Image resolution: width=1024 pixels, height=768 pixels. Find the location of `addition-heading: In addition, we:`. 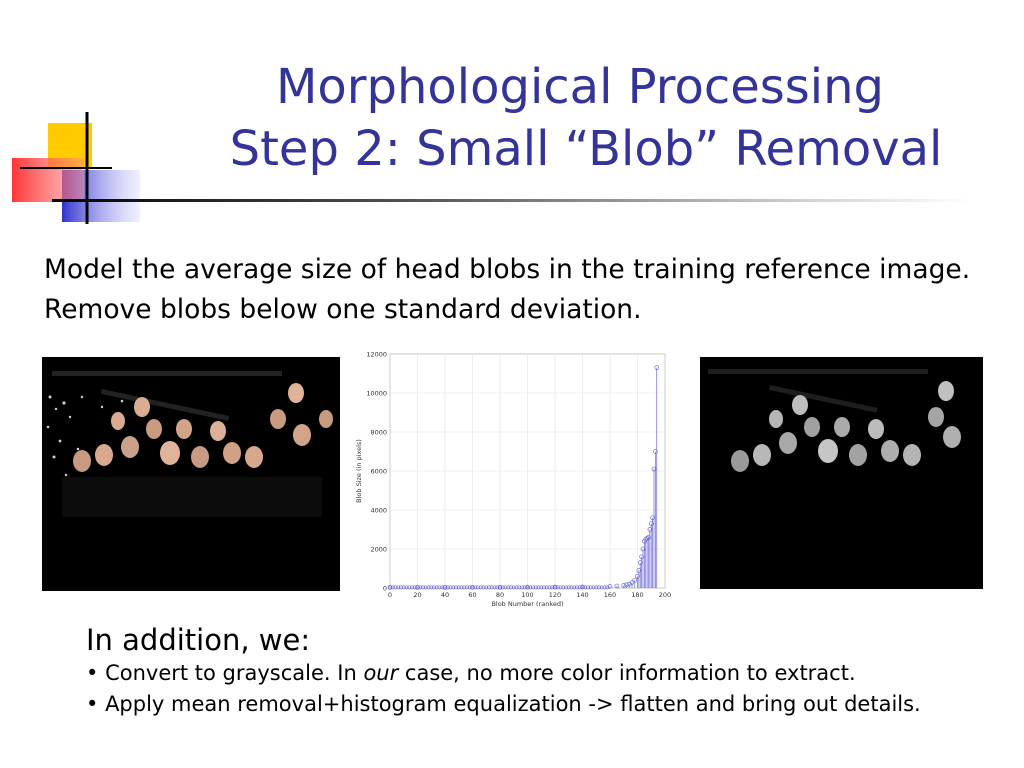

addition-heading: In addition, we: is located at coordinates (198, 640).